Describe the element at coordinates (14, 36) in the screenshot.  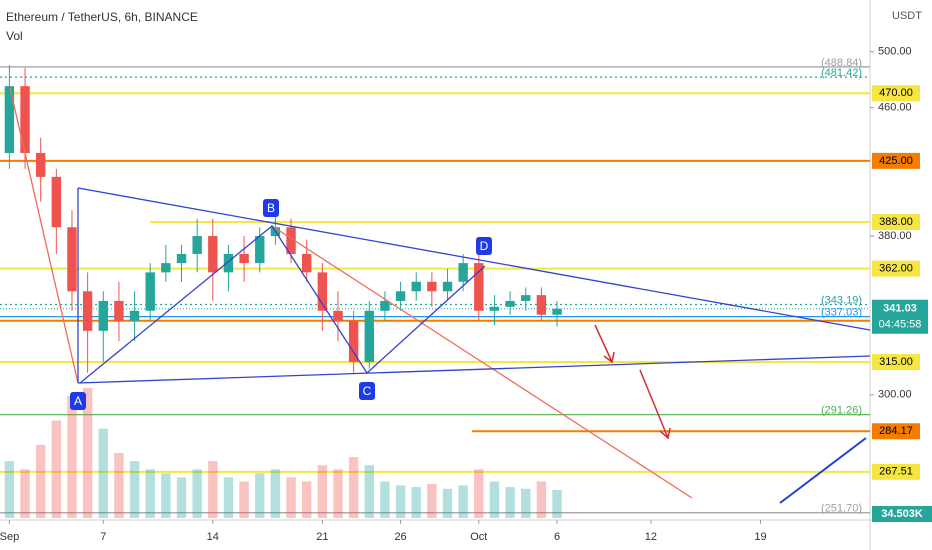
I see `volume-label: Vol` at that location.